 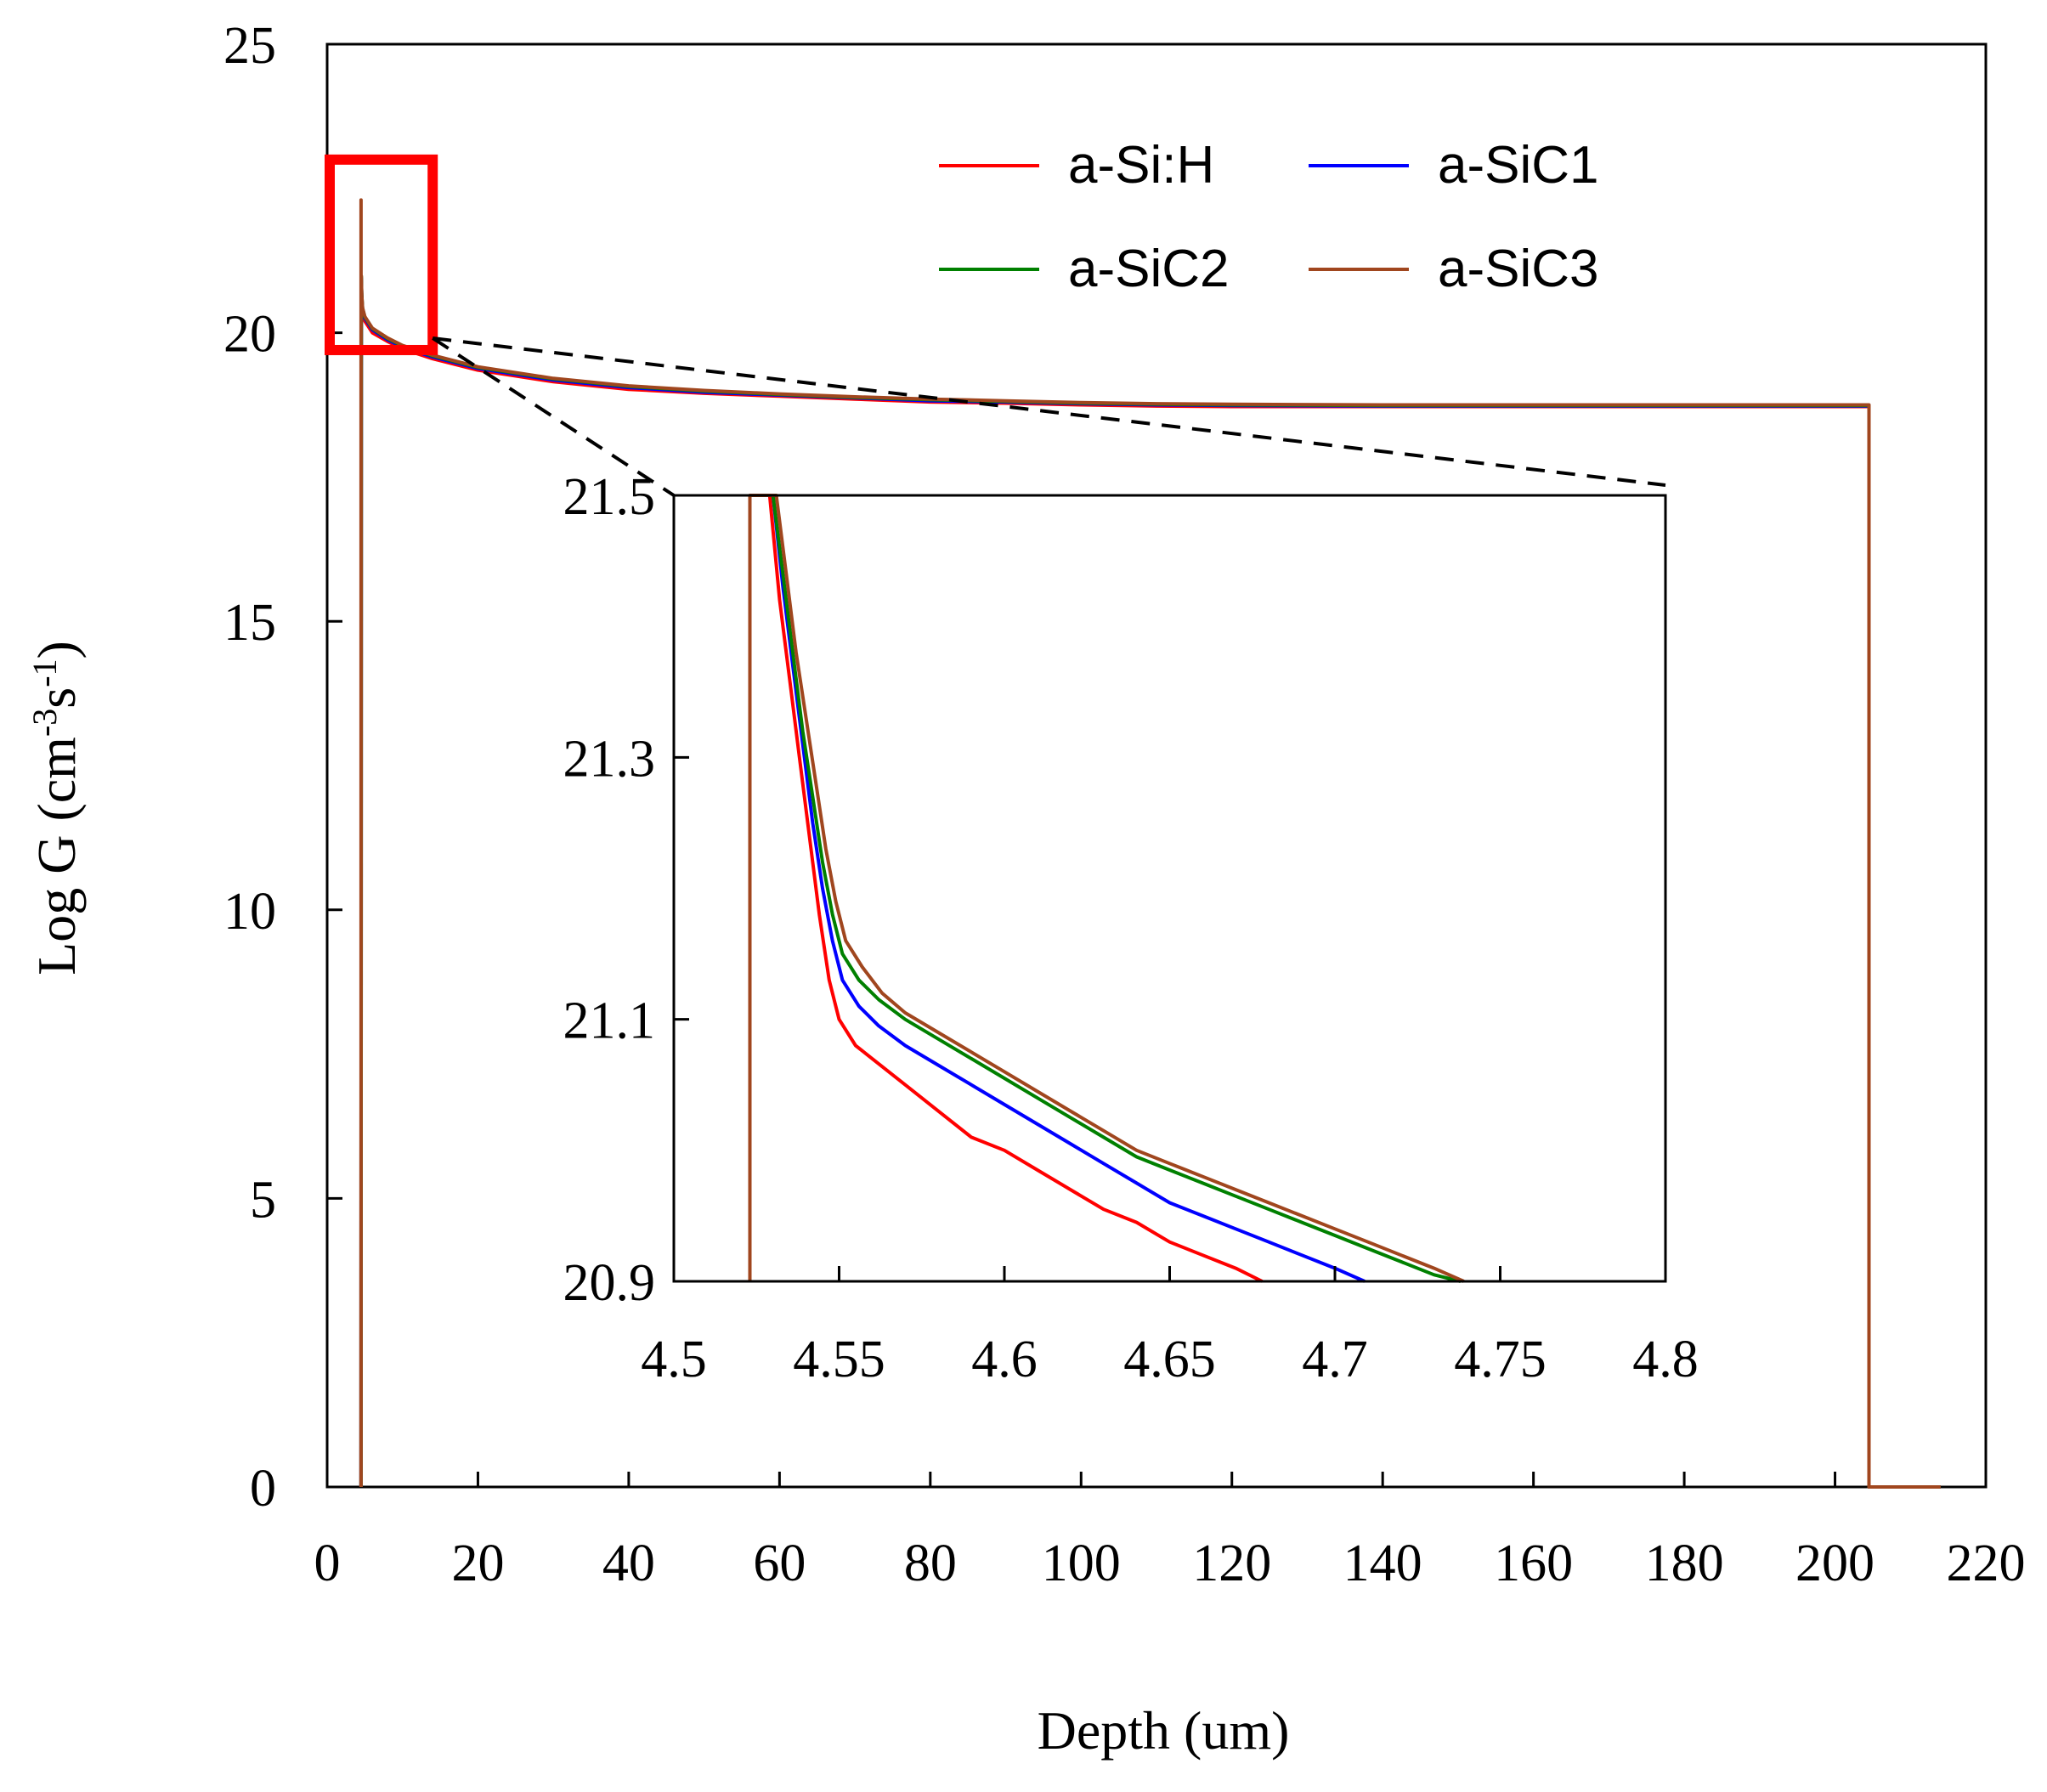 I want to click on inset-y-tick-label-21-3: 21.3, so click(x=609, y=759).